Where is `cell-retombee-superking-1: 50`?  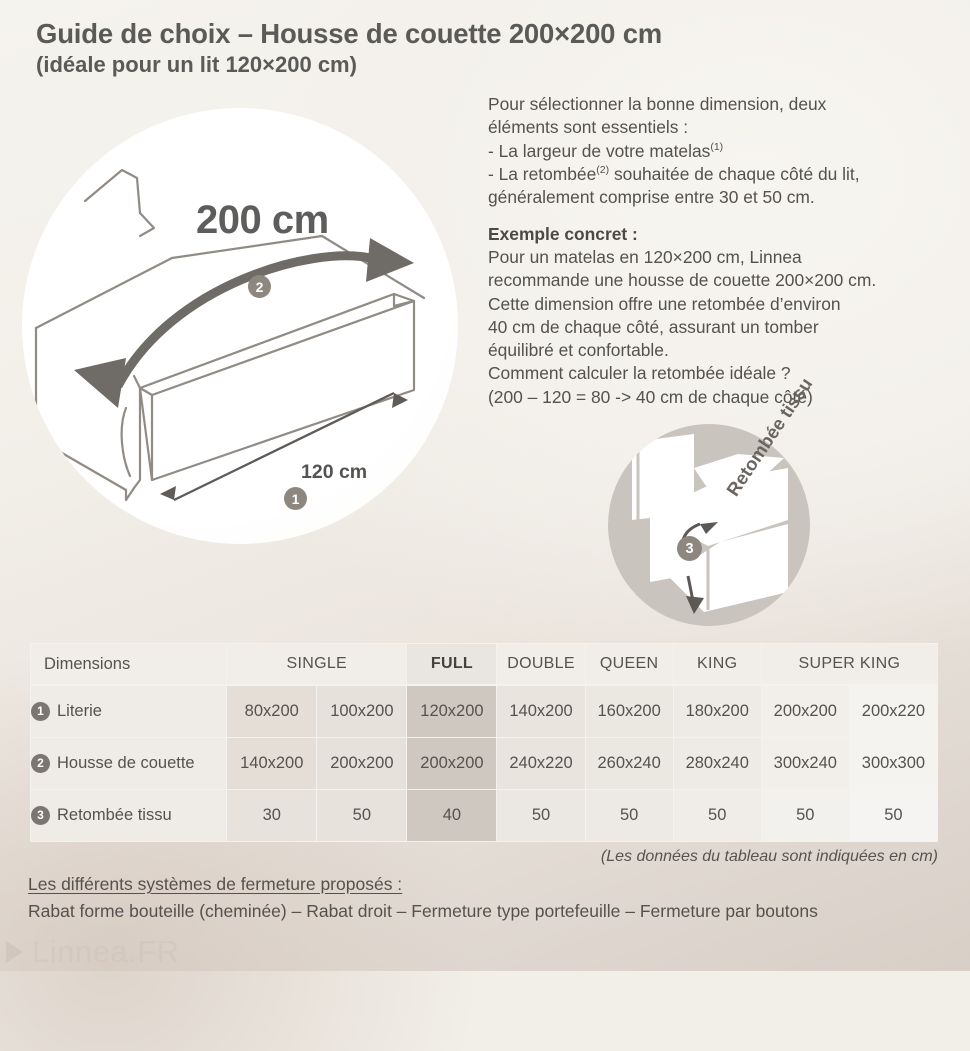 cell-retombee-superking-1: 50 is located at coordinates (805, 815).